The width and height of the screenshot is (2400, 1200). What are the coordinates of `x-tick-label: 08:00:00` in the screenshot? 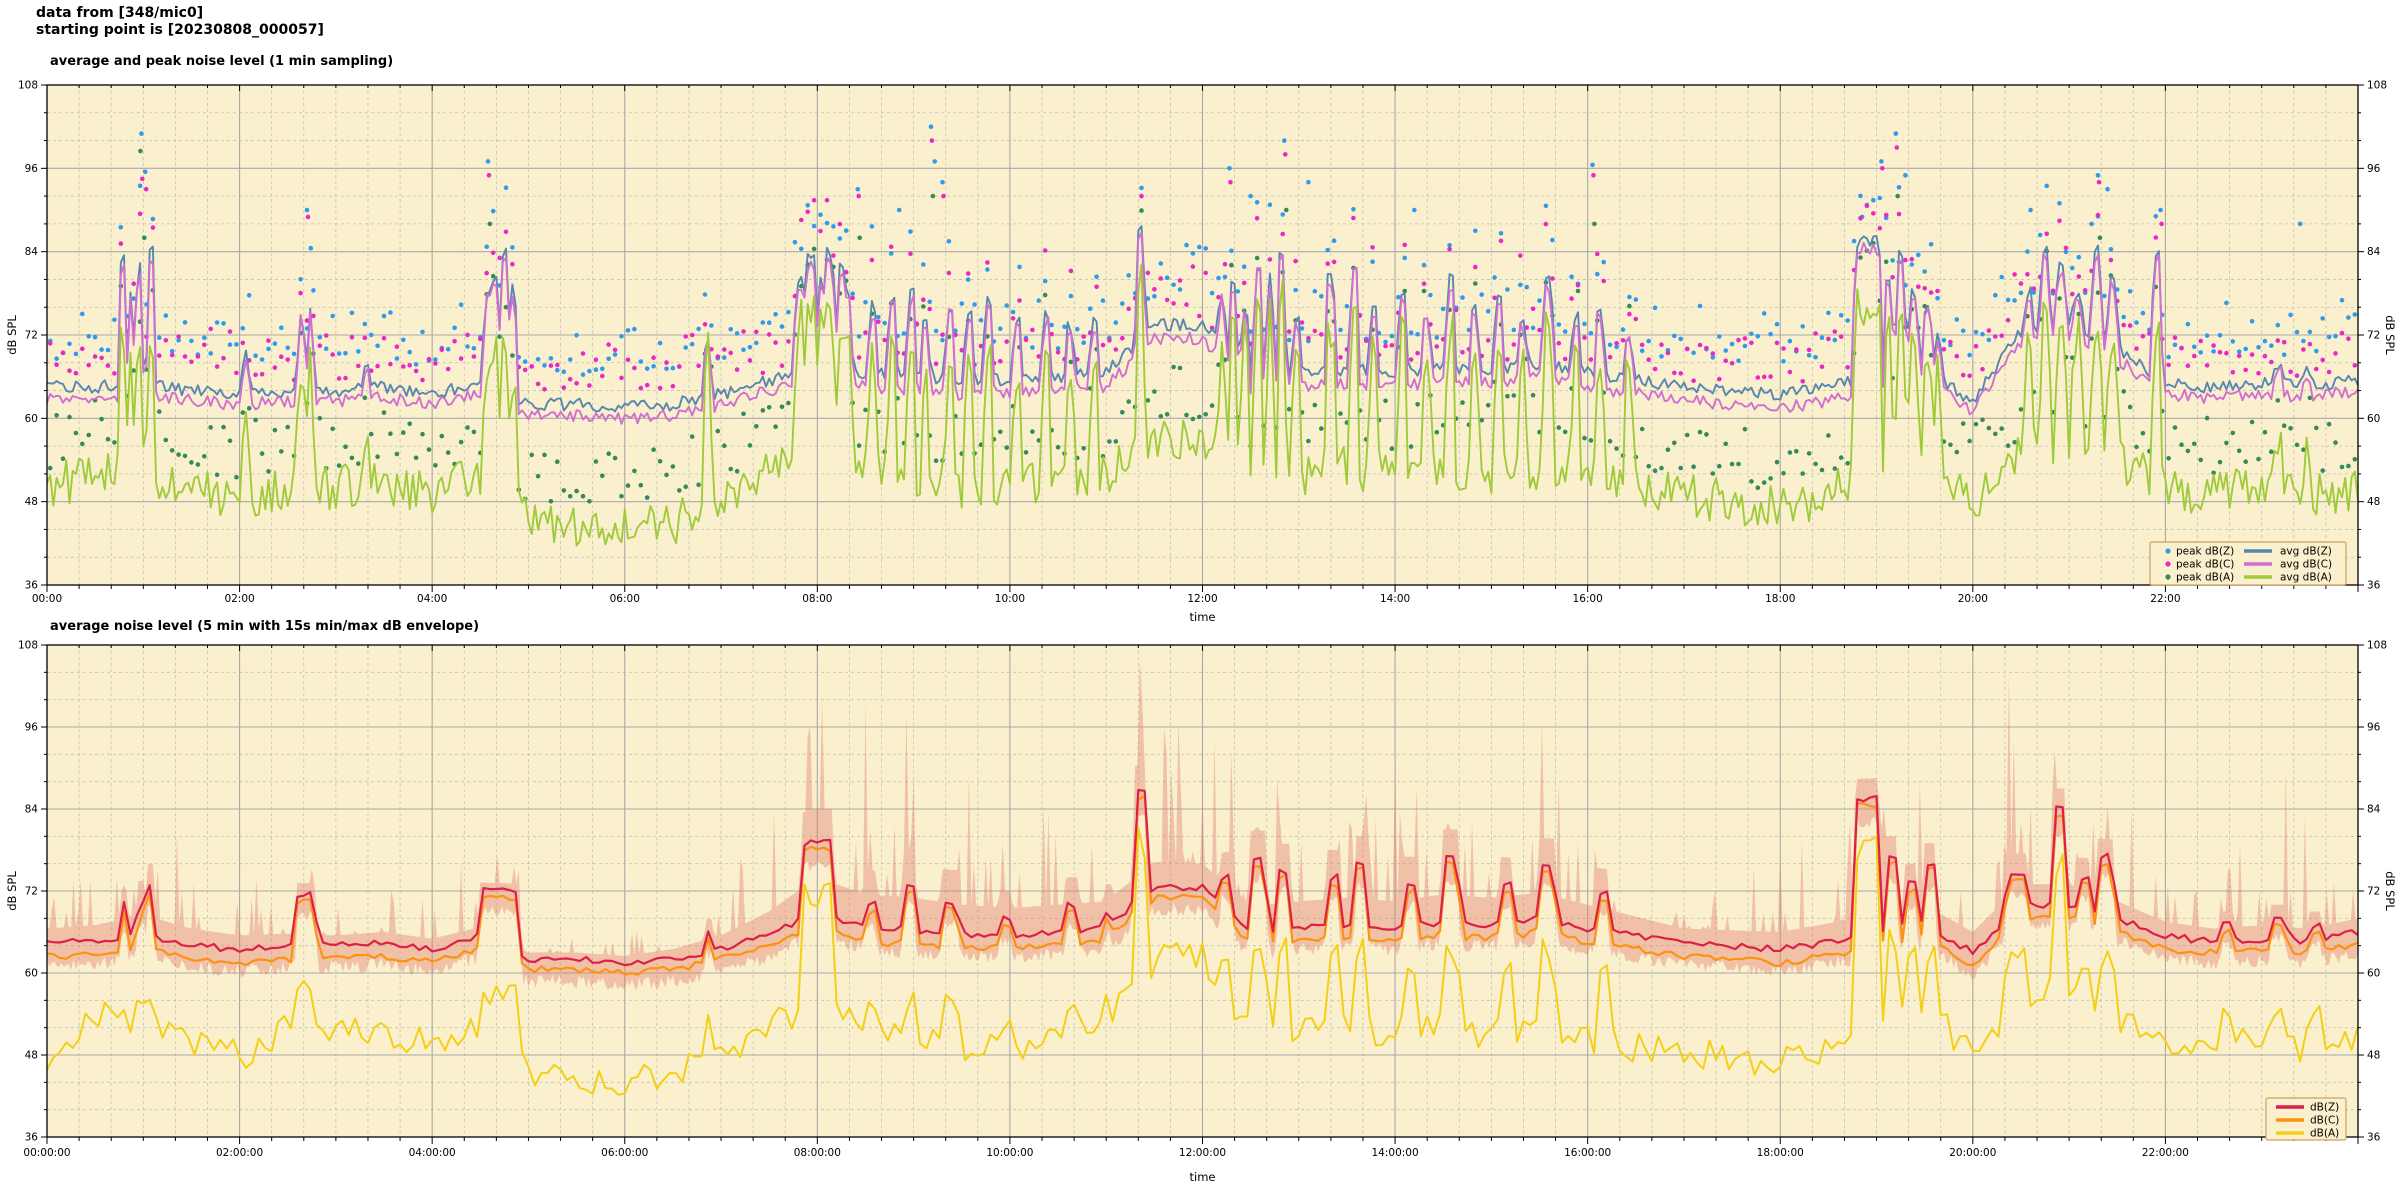 It's located at (817, 1153).